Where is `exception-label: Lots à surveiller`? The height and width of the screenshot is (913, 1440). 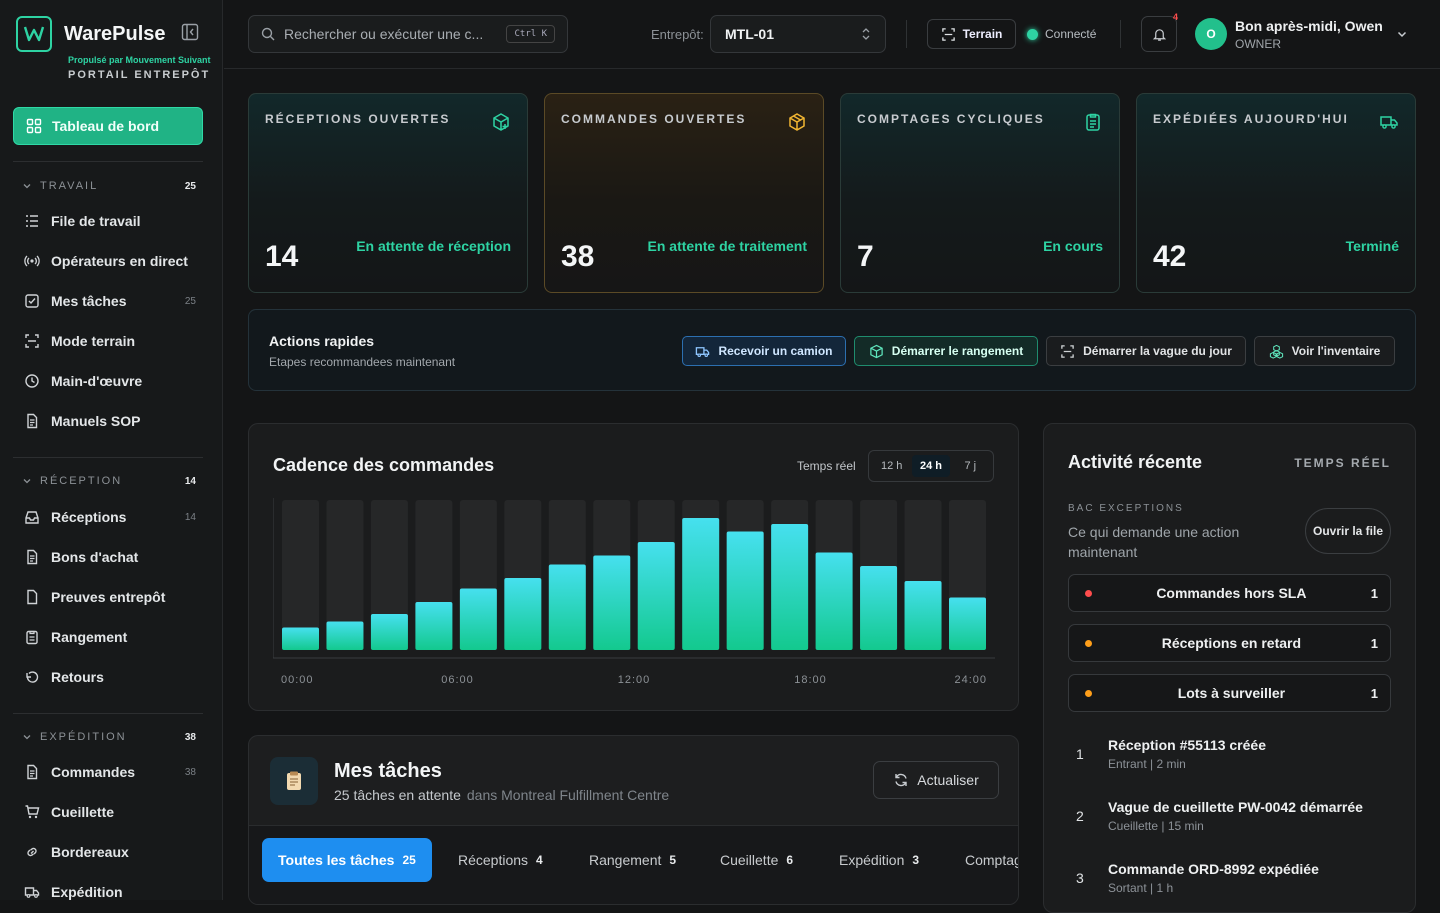
exception-label: Lots à surveiller is located at coordinates (1231, 693).